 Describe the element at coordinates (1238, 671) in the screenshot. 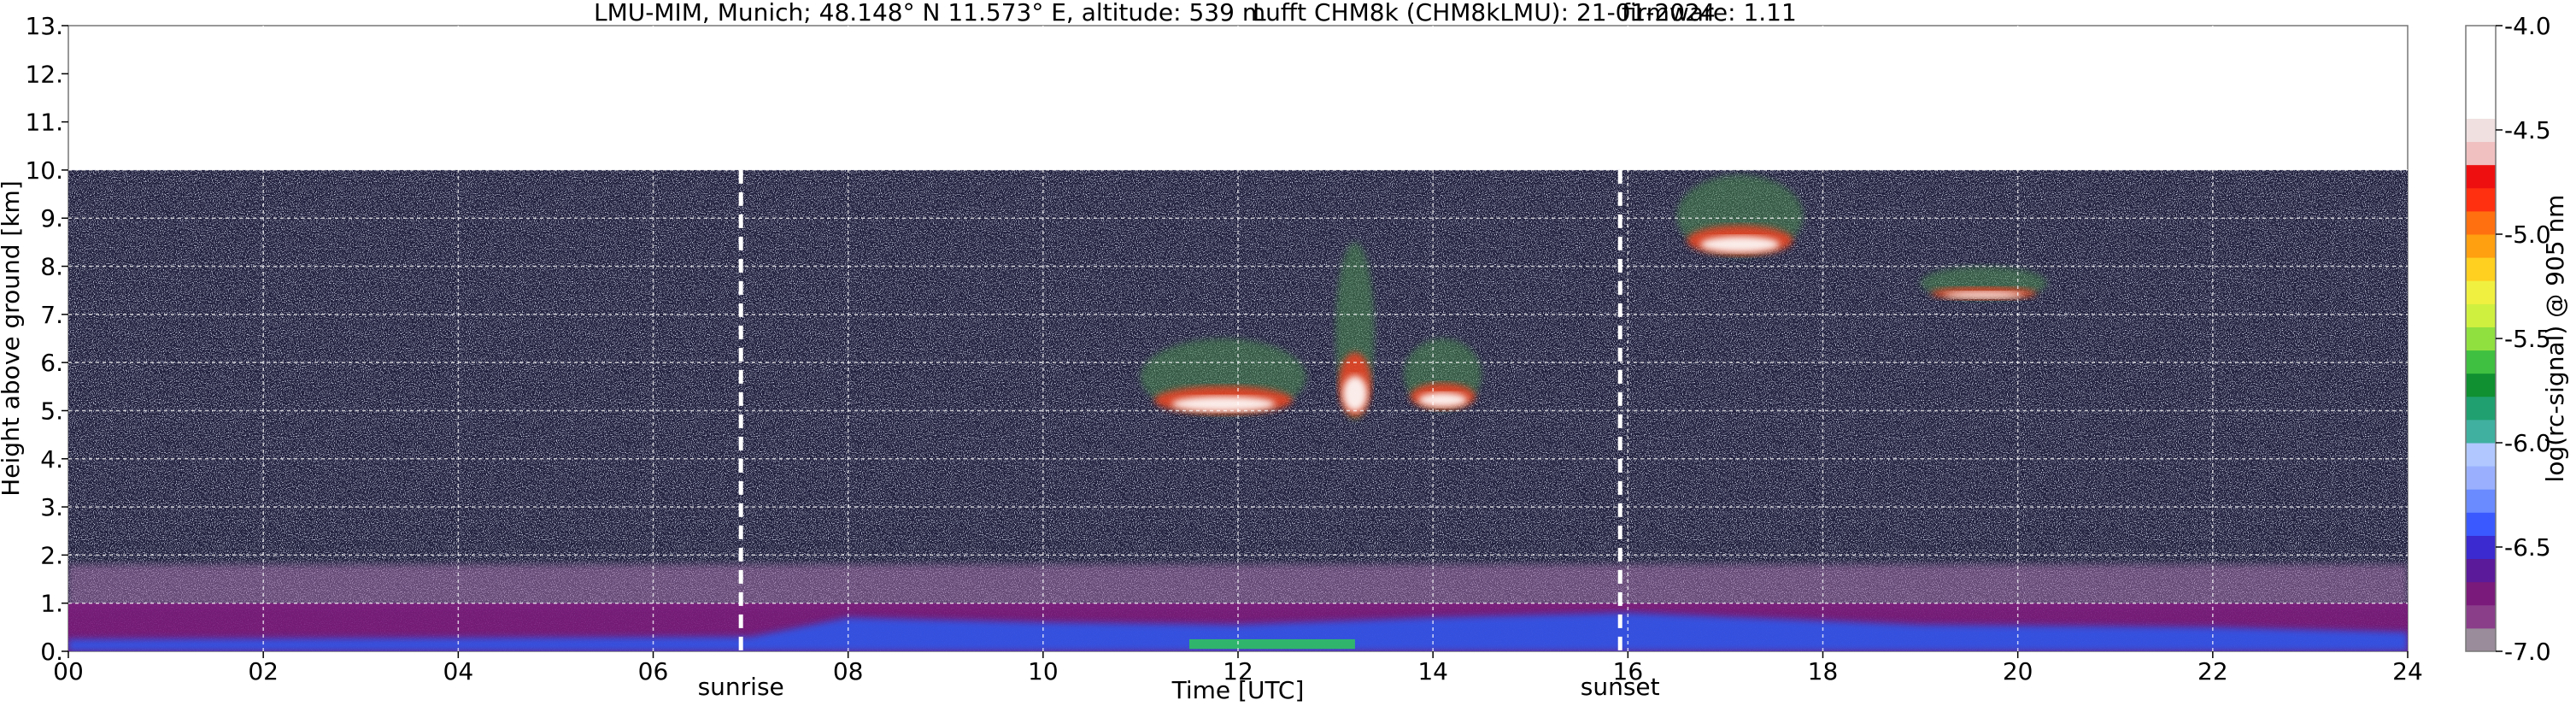

I see `x-tick-label: 12` at that location.